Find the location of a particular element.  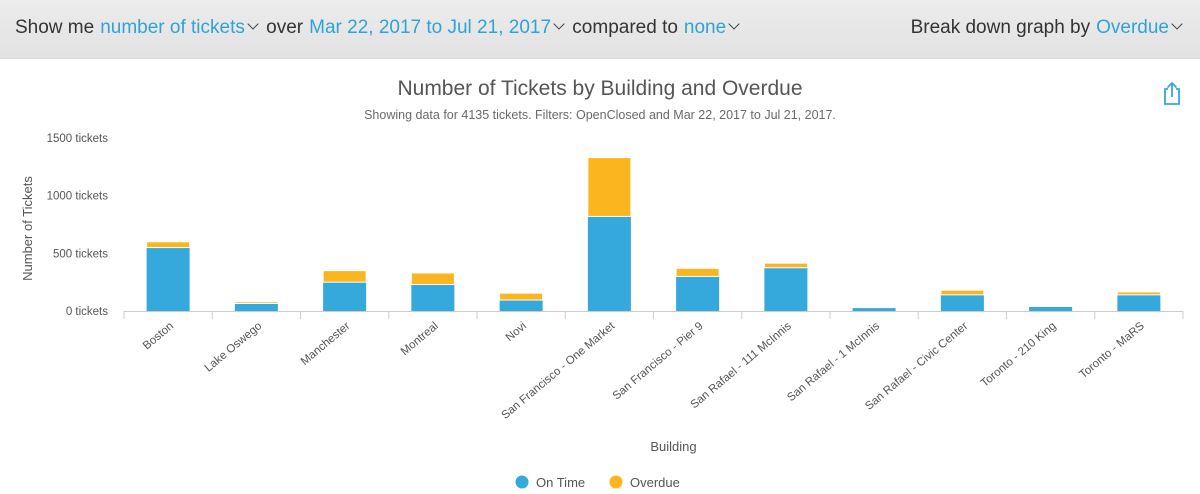

y-tick-label: 1000 tickets is located at coordinates (78, 197).